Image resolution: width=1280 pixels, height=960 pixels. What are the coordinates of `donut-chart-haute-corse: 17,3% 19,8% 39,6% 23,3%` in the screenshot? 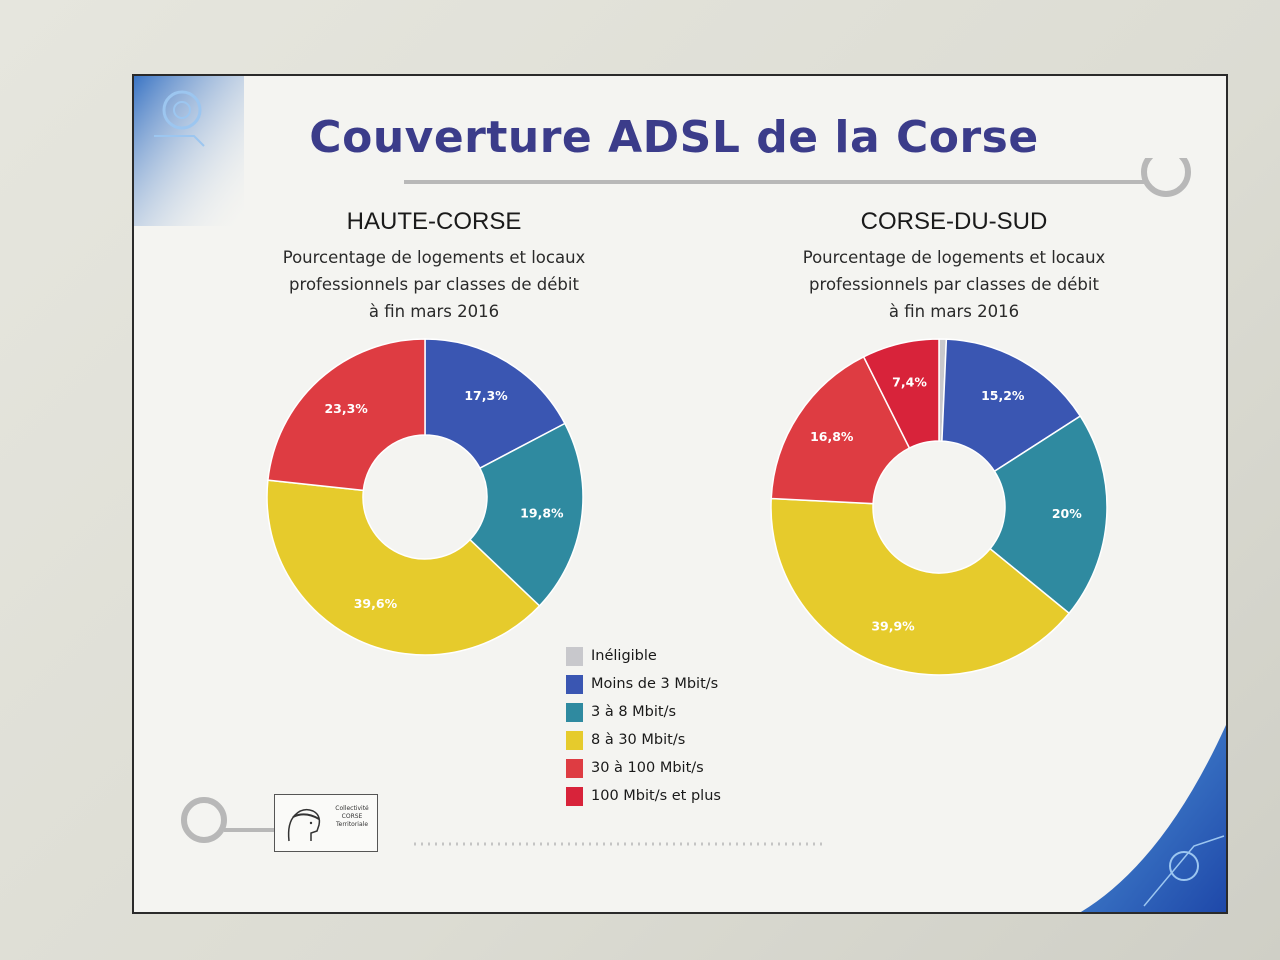 It's located at (425, 497).